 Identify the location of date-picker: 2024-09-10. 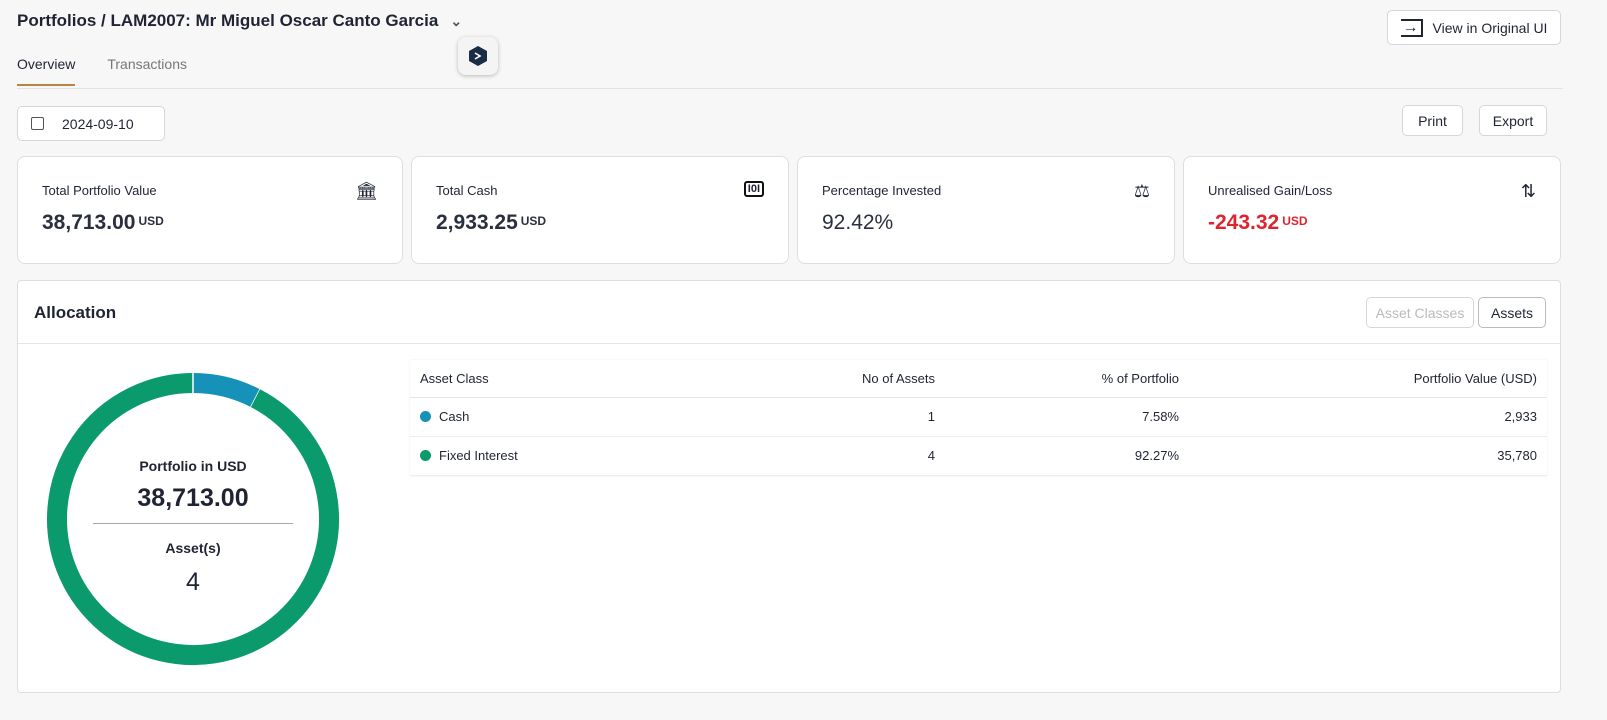
(91, 123).